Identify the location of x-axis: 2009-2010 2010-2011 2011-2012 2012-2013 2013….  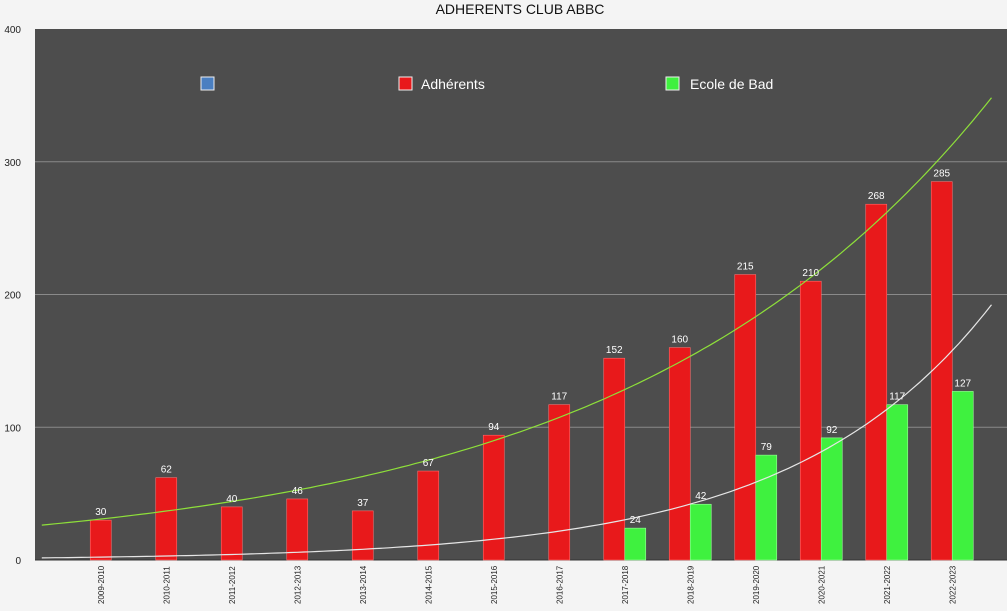
(527, 584).